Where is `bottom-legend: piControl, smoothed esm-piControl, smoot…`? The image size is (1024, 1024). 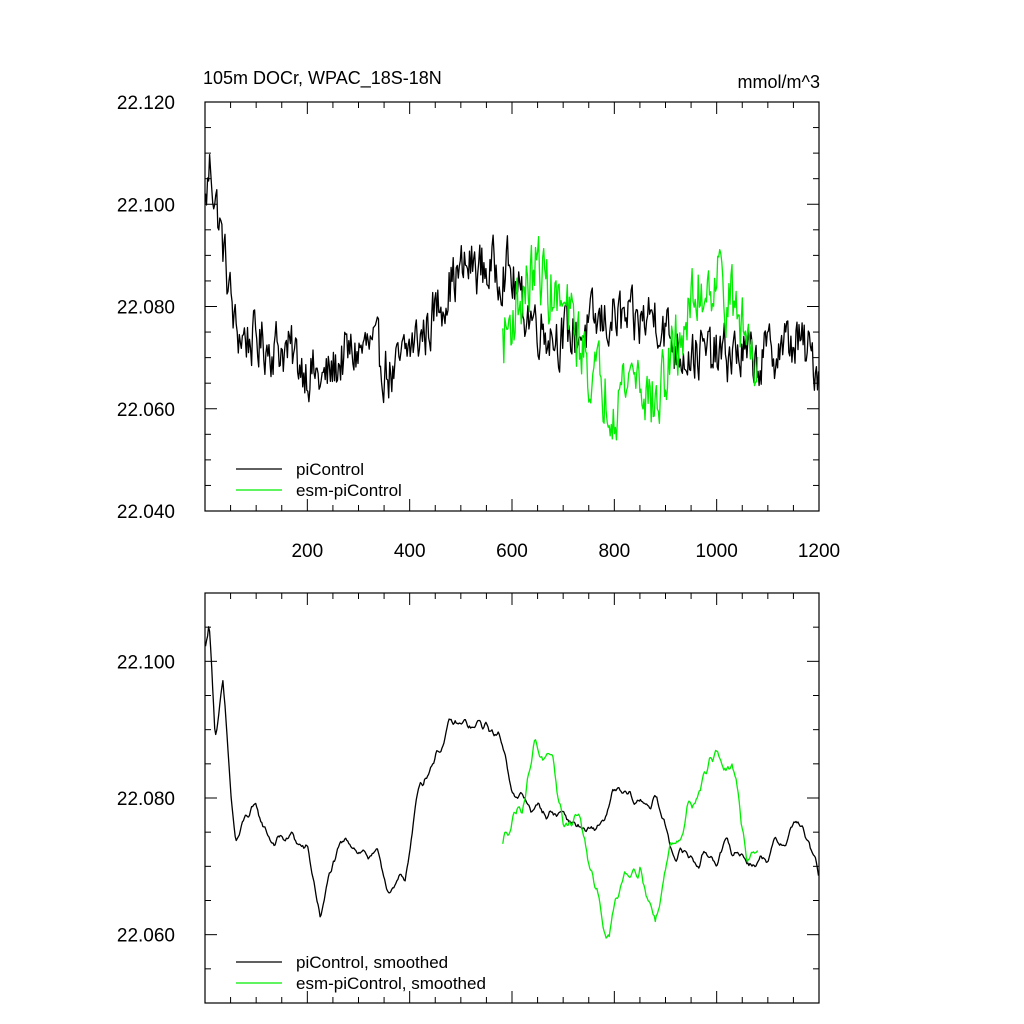 bottom-legend: piControl, smoothed esm-piControl, smoot… is located at coordinates (361, 973).